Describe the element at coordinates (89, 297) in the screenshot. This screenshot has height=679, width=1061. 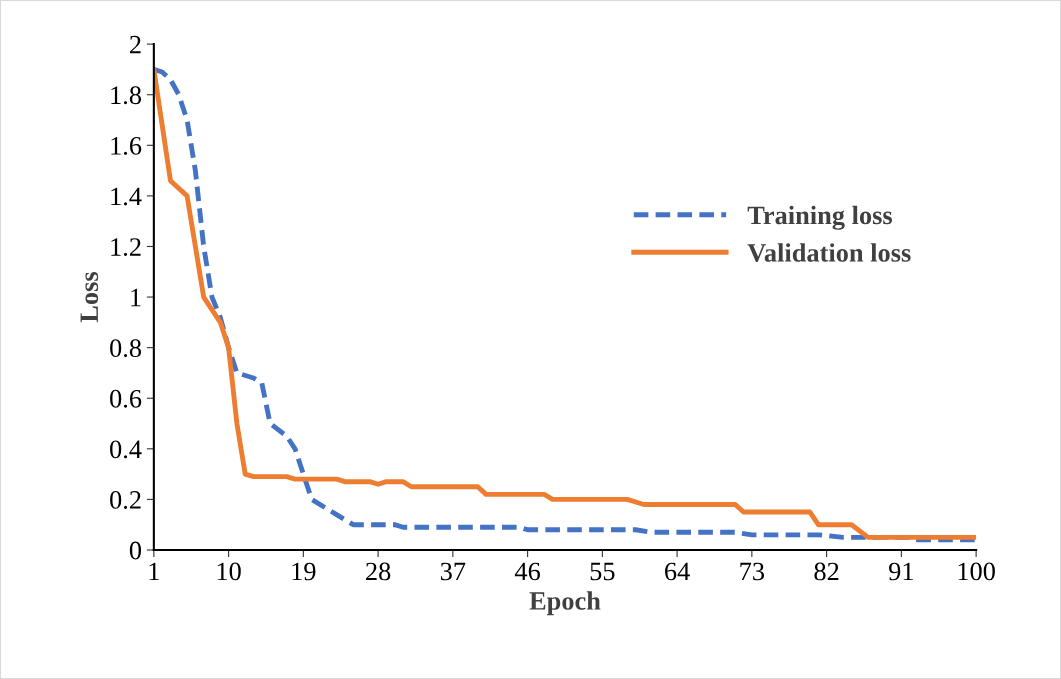
I see `y-axis-title: Loss` at that location.